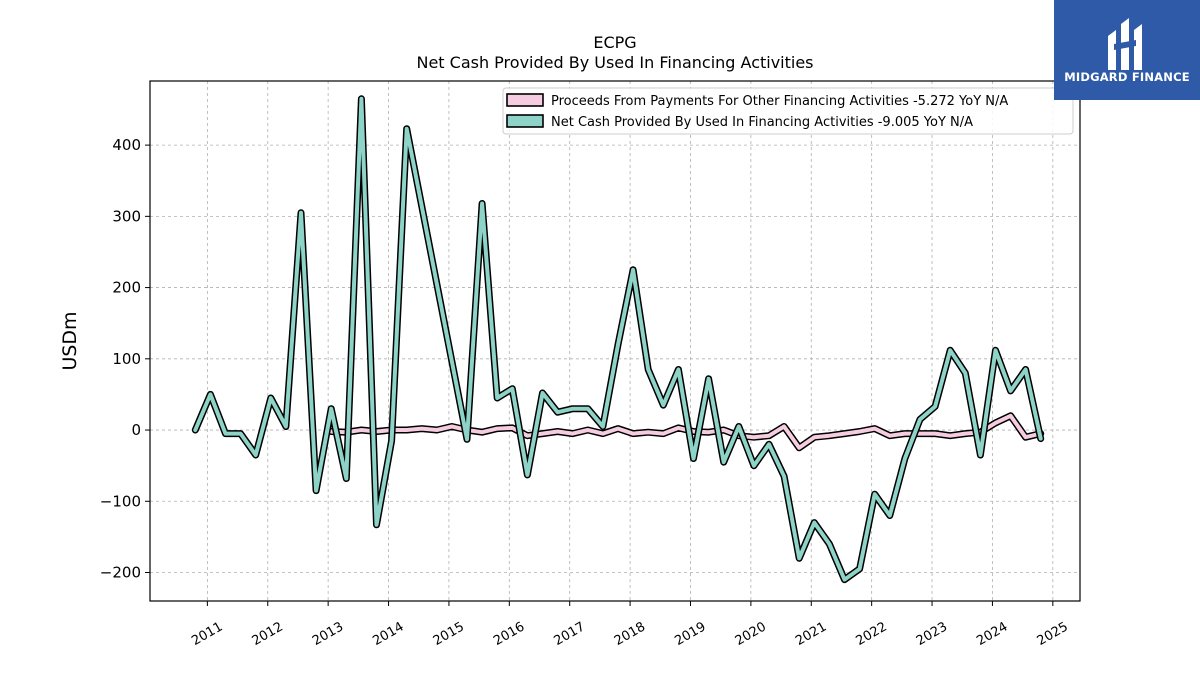 Image resolution: width=1200 pixels, height=675 pixels. Describe the element at coordinates (120, 501) in the screenshot. I see `y-tick-label: −100` at that location.